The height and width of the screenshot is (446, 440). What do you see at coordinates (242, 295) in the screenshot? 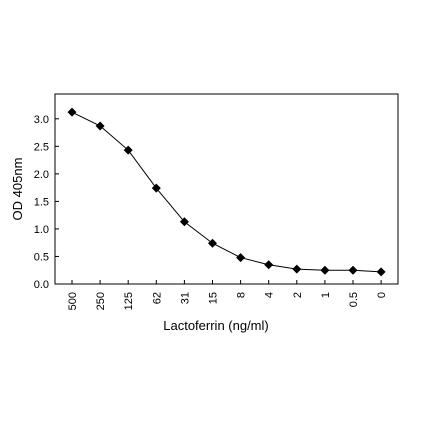
I see `x-tick-label: 8` at bounding box center [242, 295].